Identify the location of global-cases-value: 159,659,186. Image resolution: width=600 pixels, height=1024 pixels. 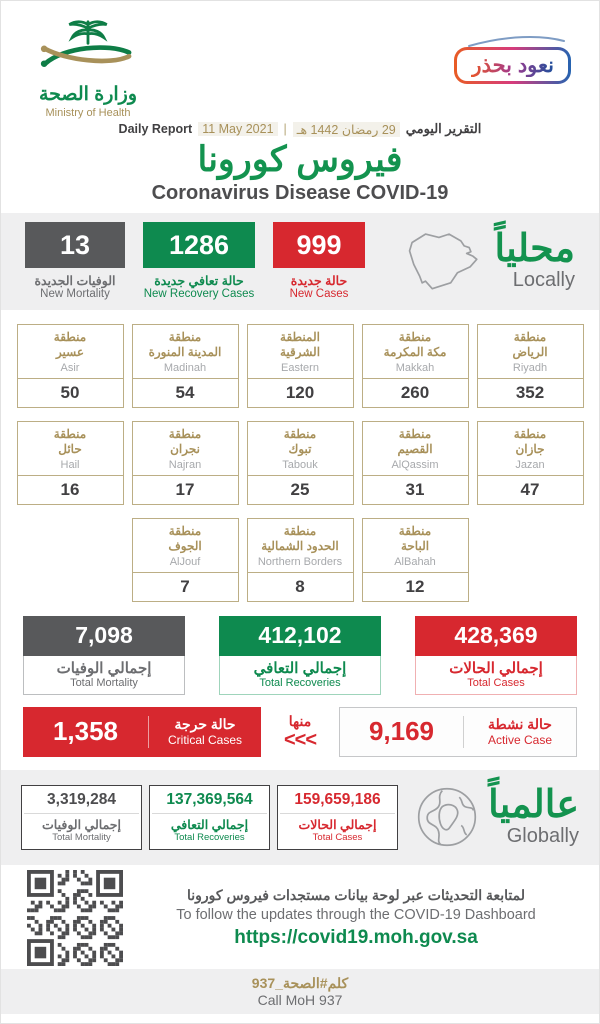
(337, 802).